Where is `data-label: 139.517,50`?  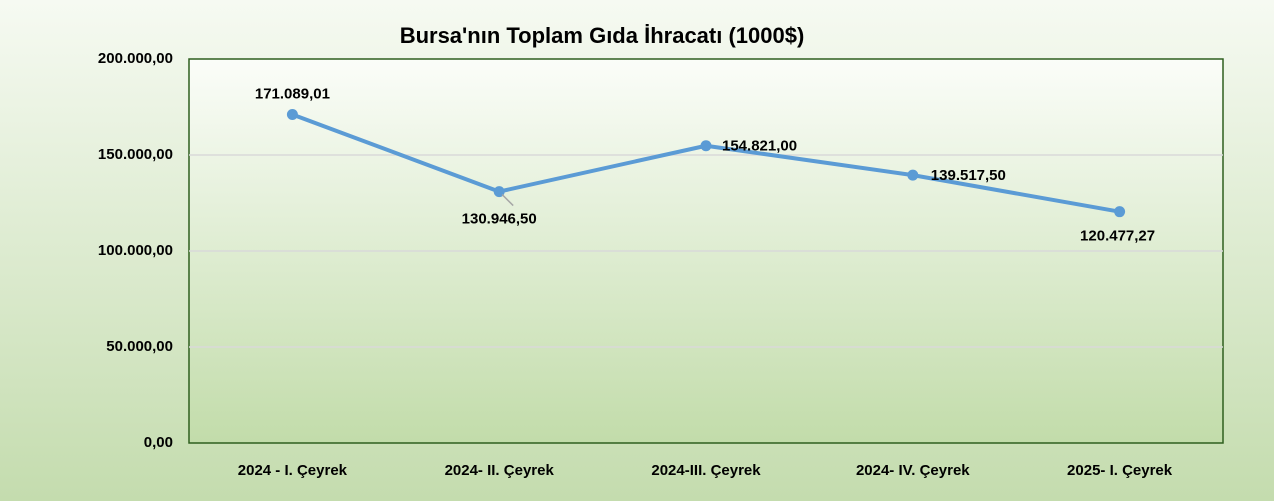 data-label: 139.517,50 is located at coordinates (968, 175).